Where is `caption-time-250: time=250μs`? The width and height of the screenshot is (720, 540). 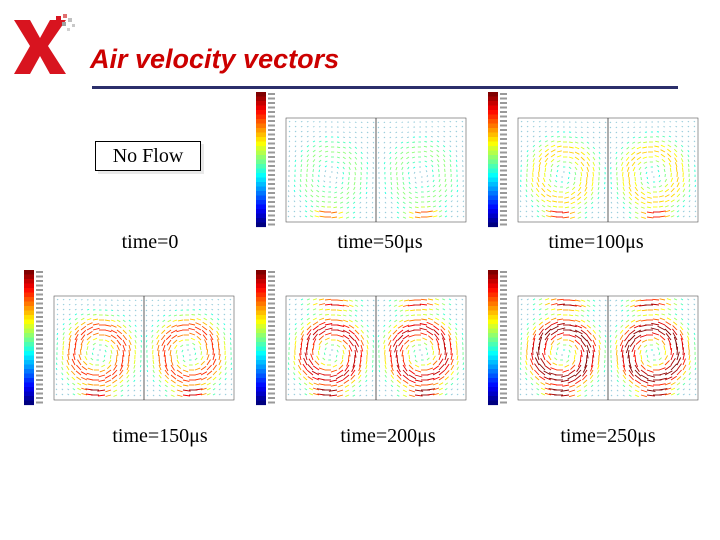
caption-time-250: time=250μs is located at coordinates (608, 436).